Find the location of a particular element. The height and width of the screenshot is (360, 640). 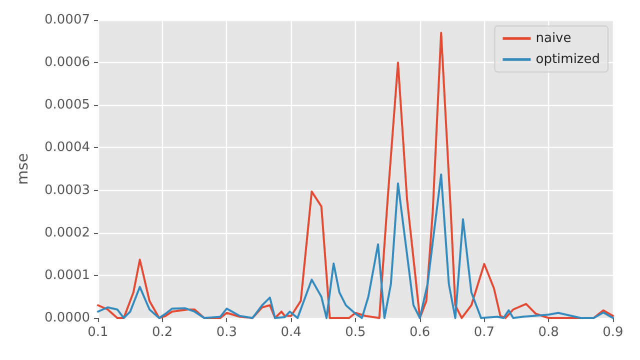

y-tick-label: 0.0001 is located at coordinates (67, 275).